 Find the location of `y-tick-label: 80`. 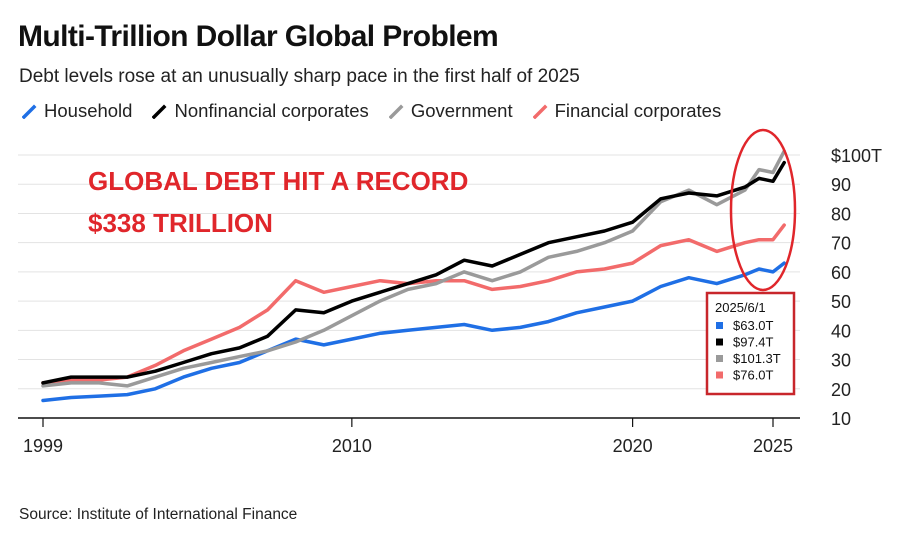

y-tick-label: 80 is located at coordinates (841, 214).